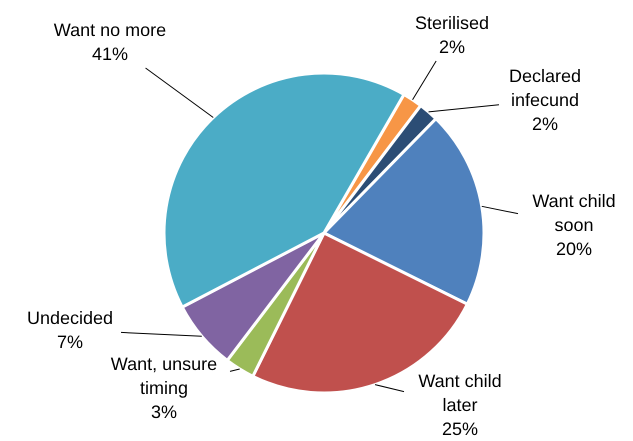  I want to click on slice-label: Undecided, so click(70, 318).